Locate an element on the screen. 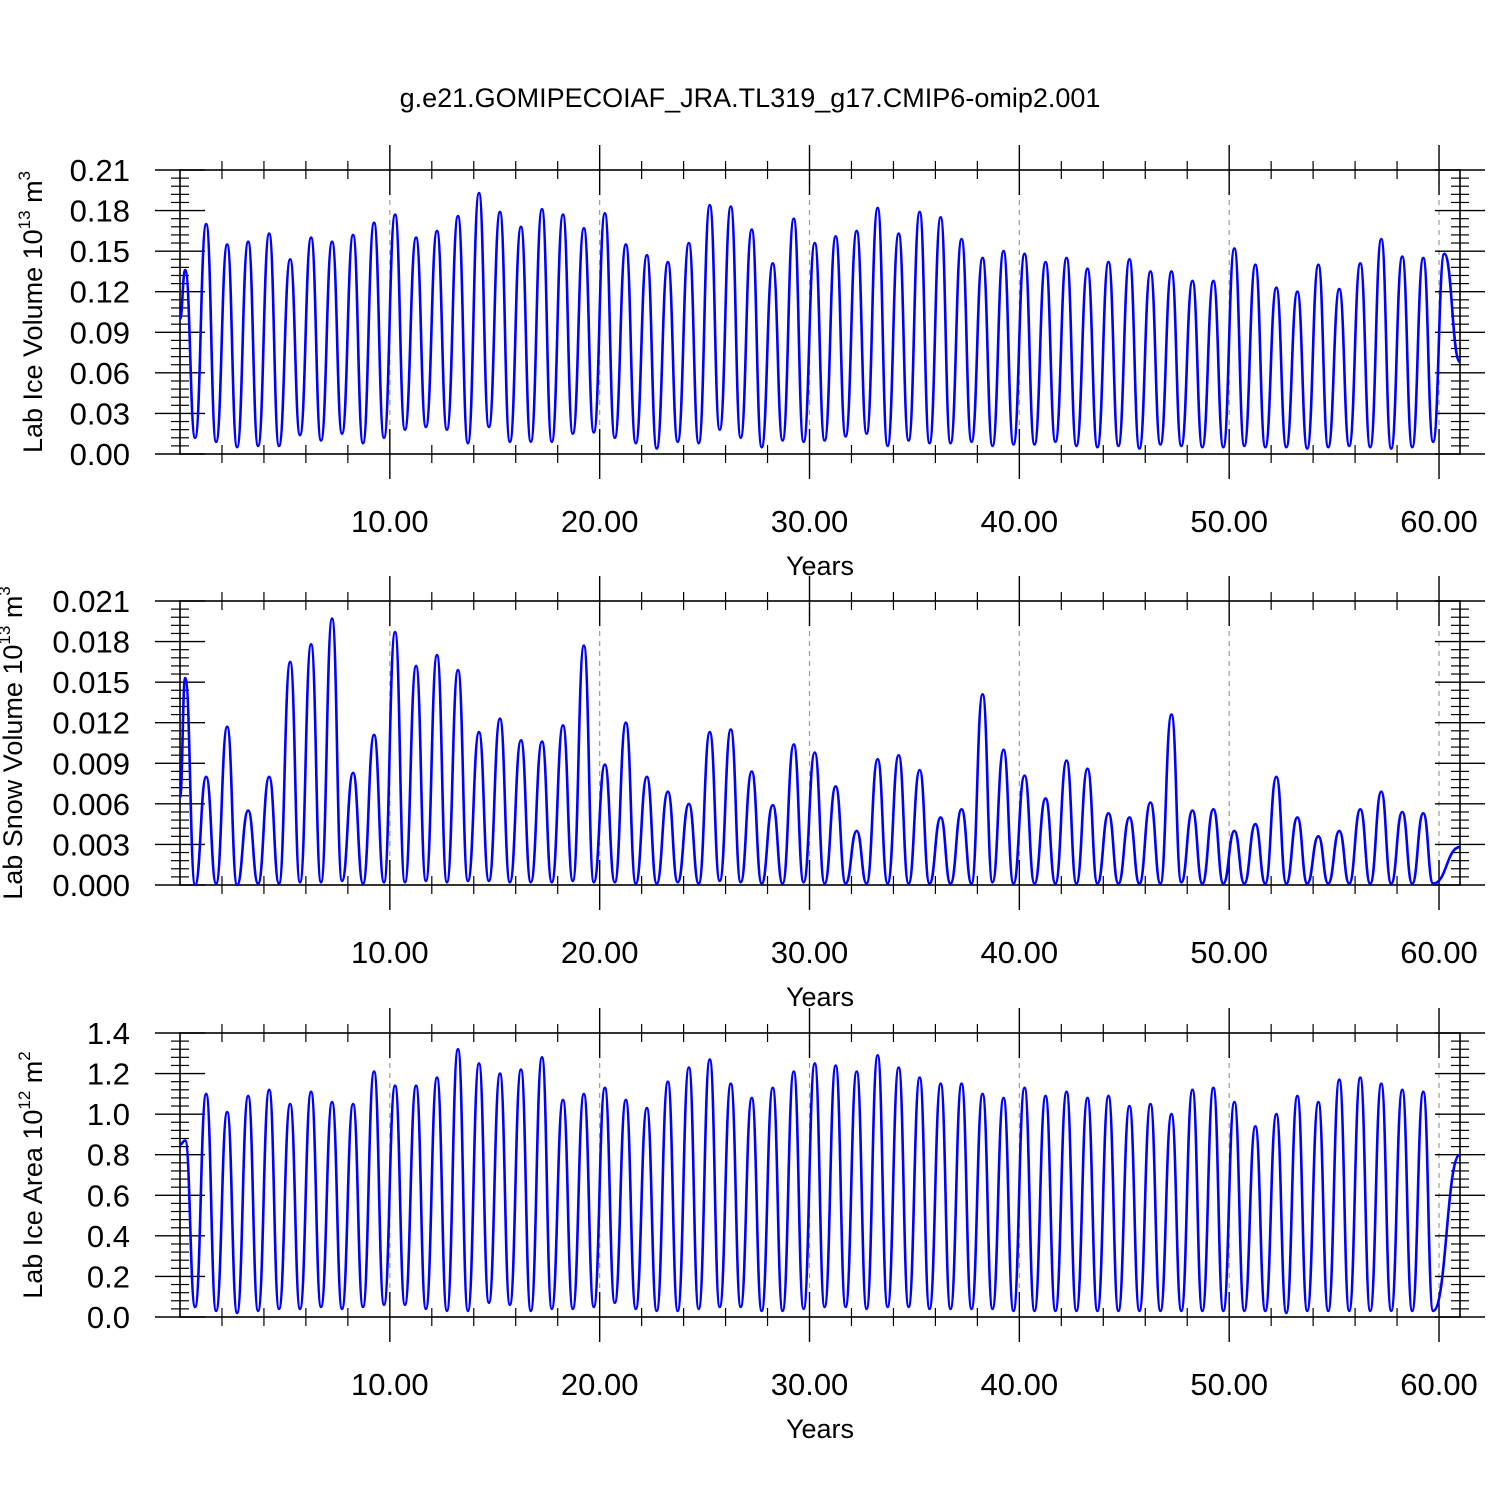 Image resolution: width=1500 pixels, height=1500 pixels. y-tick-label: 0.15 is located at coordinates (100, 251).